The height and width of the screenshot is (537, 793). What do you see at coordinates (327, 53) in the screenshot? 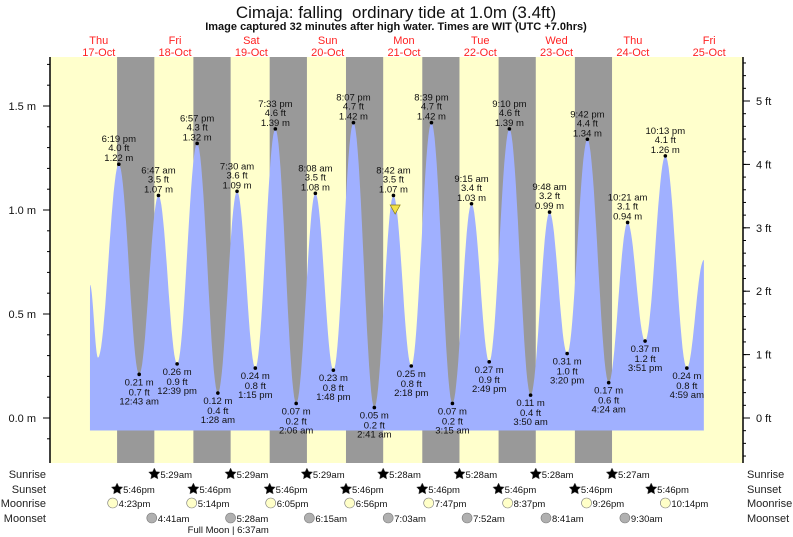
I see `day-date: 20-Oct` at bounding box center [327, 53].